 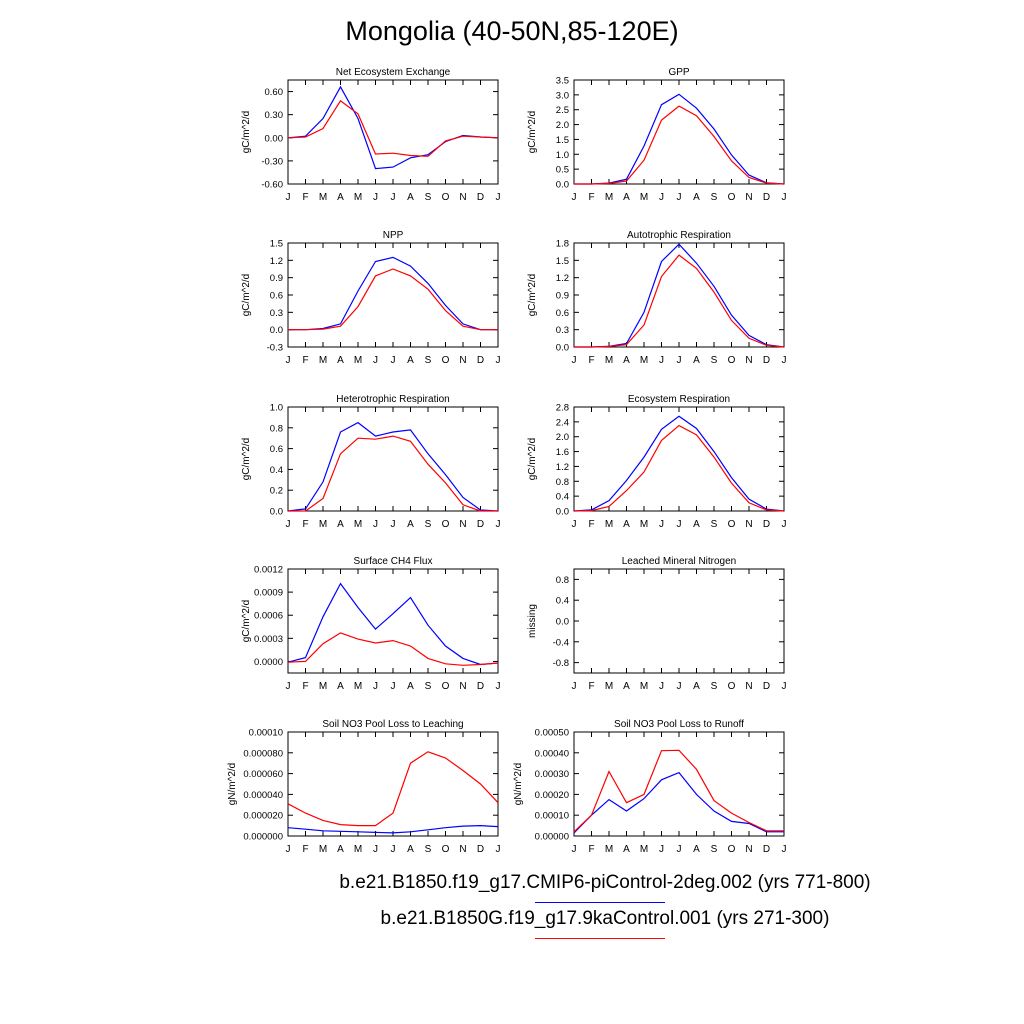 What do you see at coordinates (562, 155) in the screenshot?
I see `y-tick-label: 1.0` at bounding box center [562, 155].